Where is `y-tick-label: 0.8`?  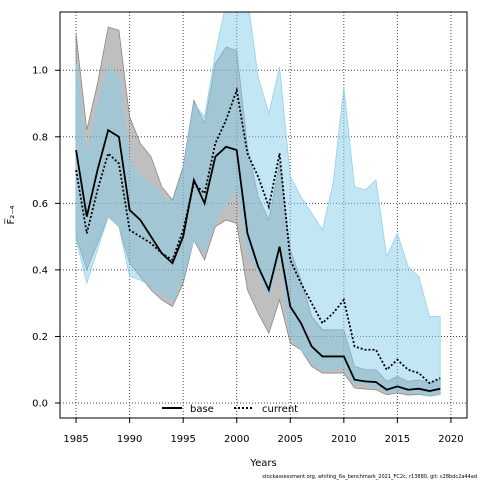 y-tick-label: 0.8 is located at coordinates (40, 137).